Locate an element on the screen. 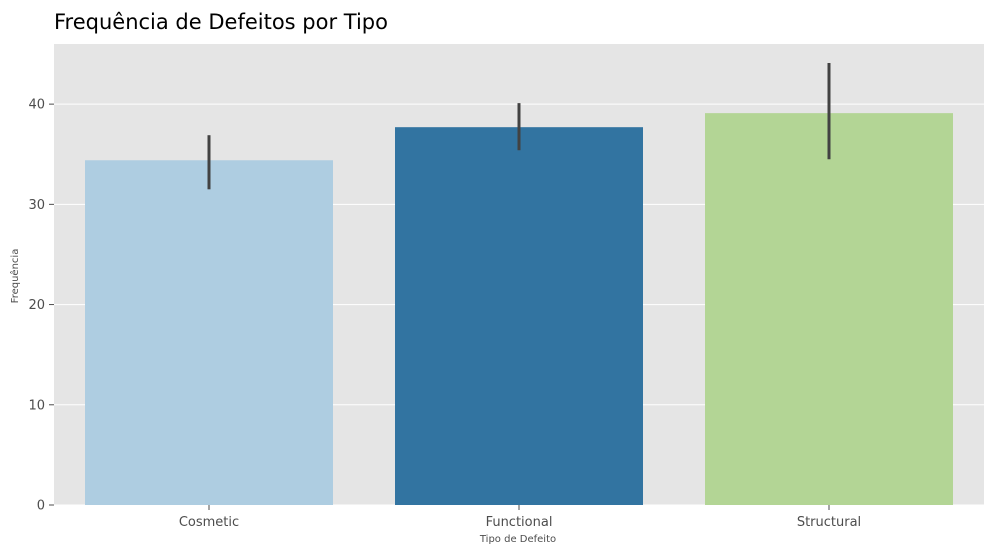 The image size is (993, 554). y-tick-label: 0 is located at coordinates (41, 506).